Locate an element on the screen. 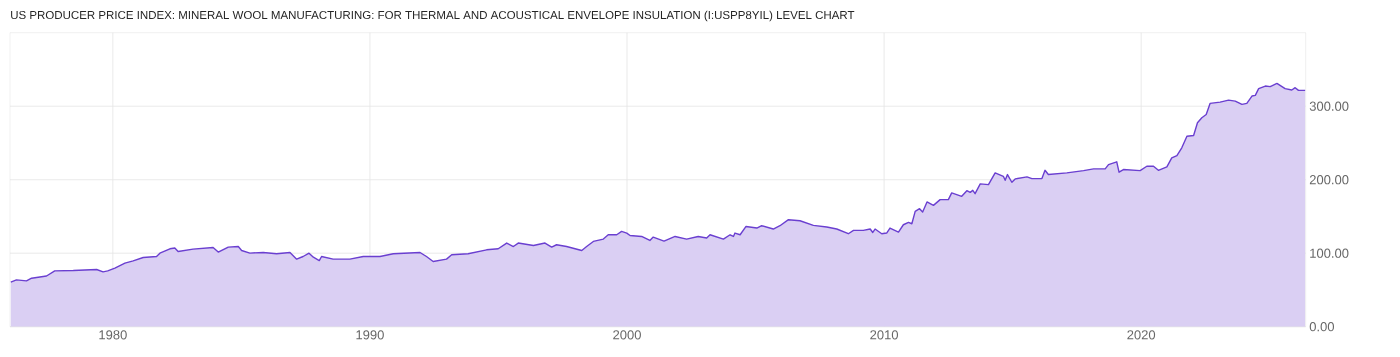 The width and height of the screenshot is (1400, 357). y-tick-label: 100.00 is located at coordinates (1329, 253).